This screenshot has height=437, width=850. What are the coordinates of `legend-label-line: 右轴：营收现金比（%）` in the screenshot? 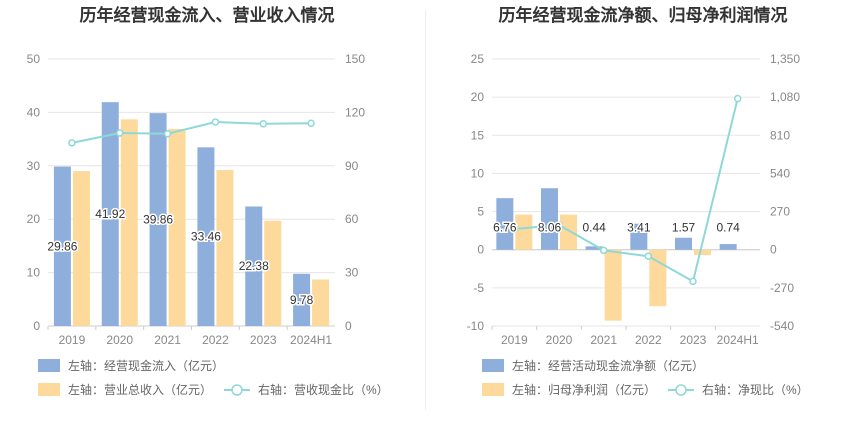 It's located at (323, 389).